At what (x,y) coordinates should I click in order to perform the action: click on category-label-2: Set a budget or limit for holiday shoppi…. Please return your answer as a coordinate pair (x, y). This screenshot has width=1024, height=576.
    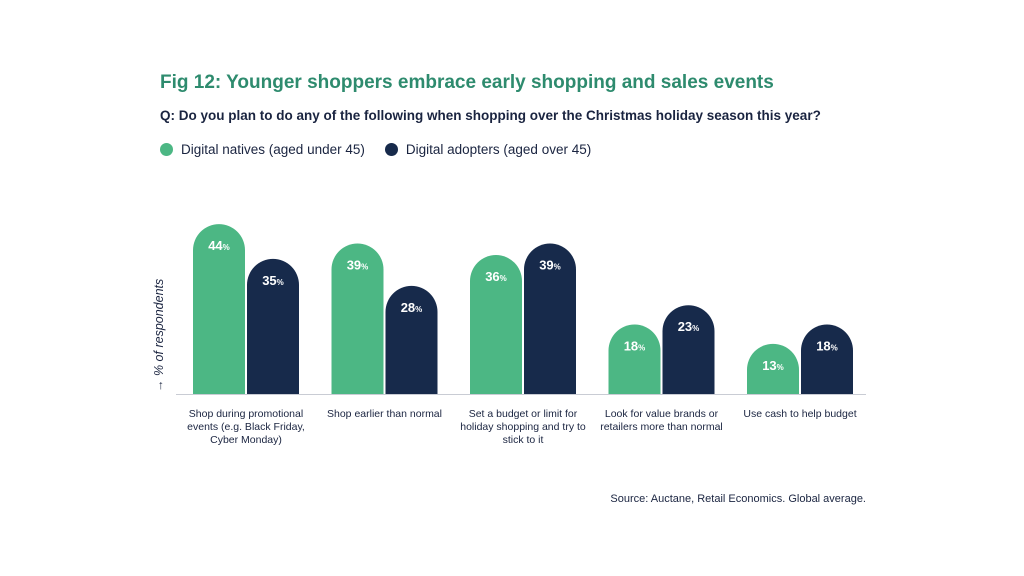
    Looking at the image, I should click on (523, 427).